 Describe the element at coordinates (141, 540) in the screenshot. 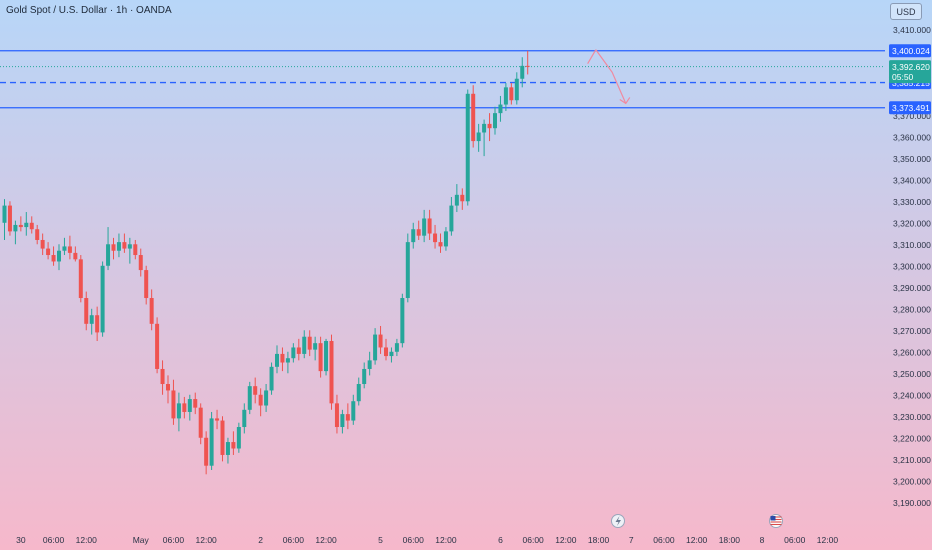

I see `x-tick-label: May` at that location.